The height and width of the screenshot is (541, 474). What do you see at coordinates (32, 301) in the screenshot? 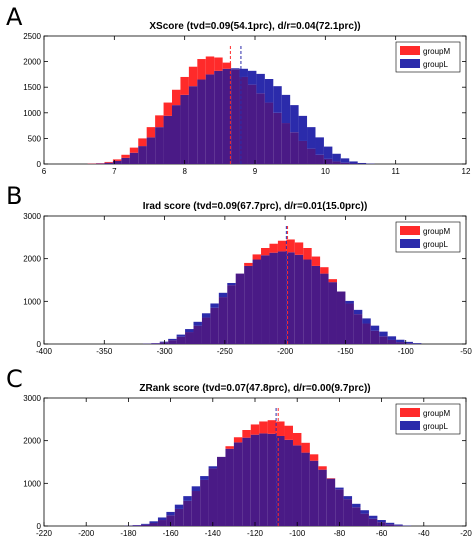
I see `y-tick-label: 1000` at bounding box center [32, 301].